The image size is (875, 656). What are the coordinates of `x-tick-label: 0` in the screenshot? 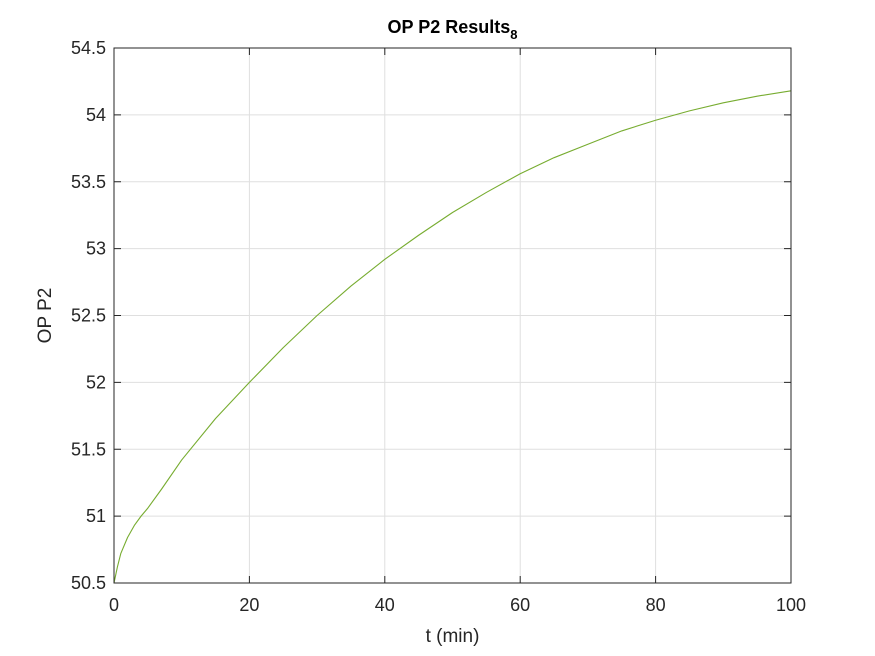 It's located at (114, 605).